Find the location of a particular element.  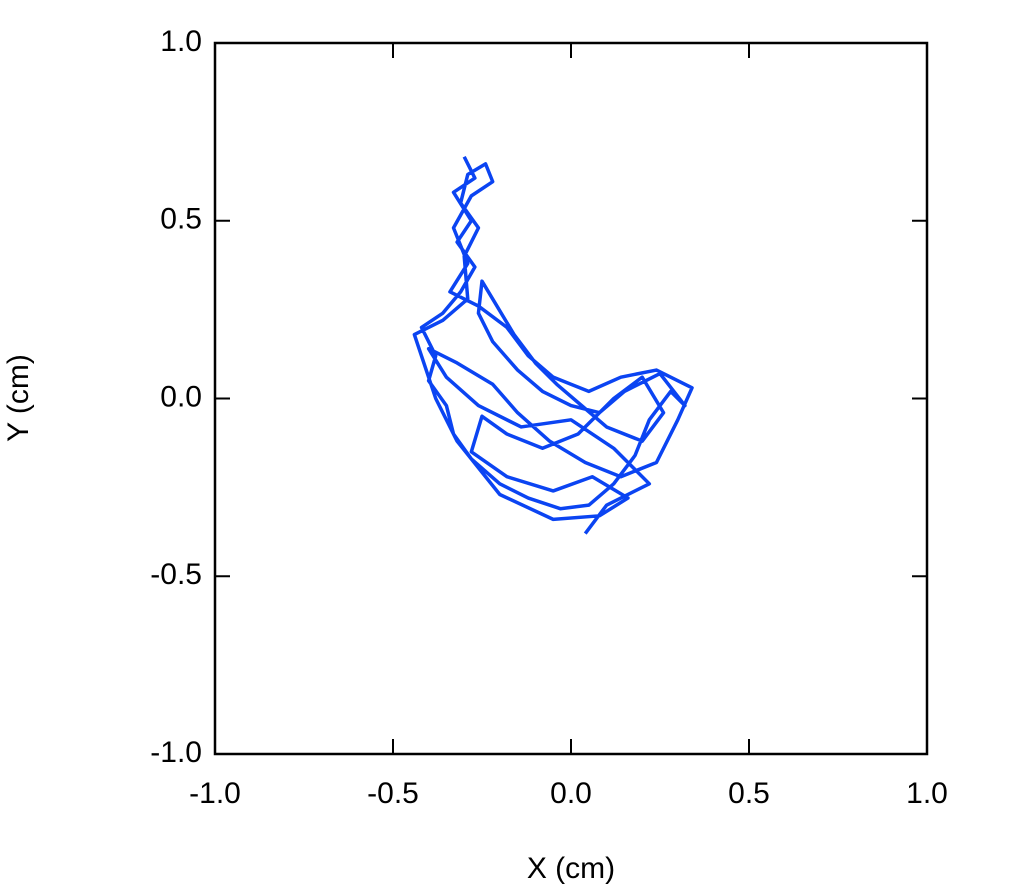

y-tick-label: 0.0 is located at coordinates (181, 396).